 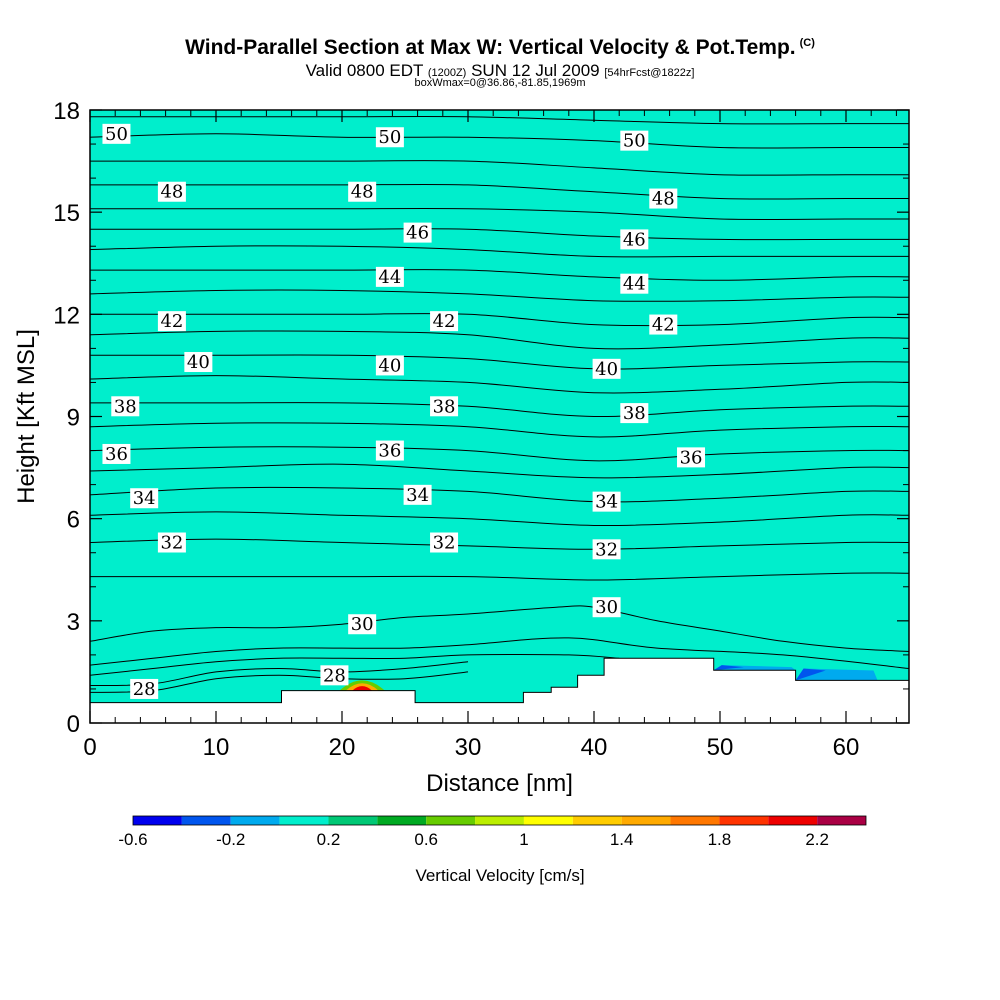 I want to click on contour-label: 40, so click(x=198, y=362).